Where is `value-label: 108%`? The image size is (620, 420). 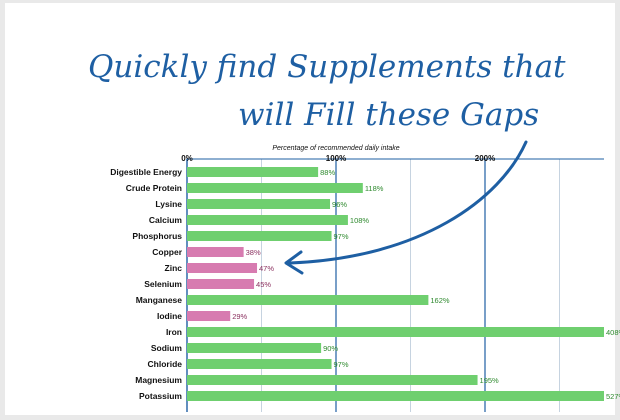
value-label: 108% is located at coordinates (360, 220).